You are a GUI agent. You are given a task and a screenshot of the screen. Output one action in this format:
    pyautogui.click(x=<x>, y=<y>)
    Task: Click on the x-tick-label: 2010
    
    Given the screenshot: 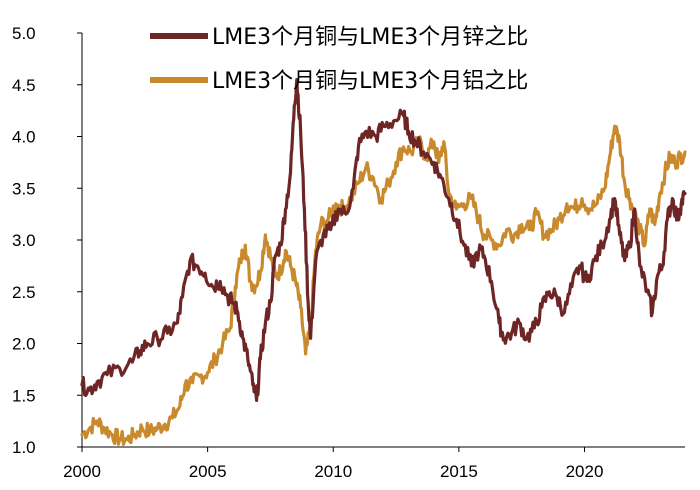 What is the action you would take?
    pyautogui.click(x=333, y=471)
    